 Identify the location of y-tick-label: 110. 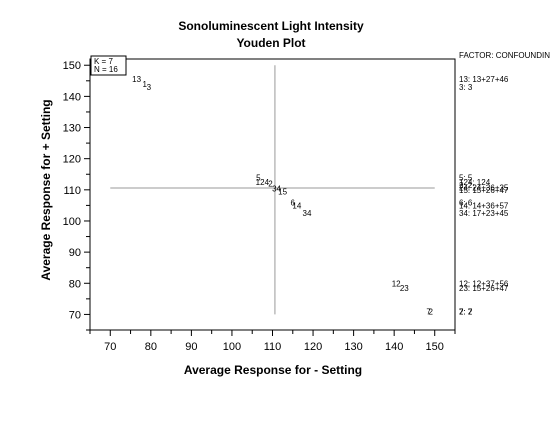
(72, 191).